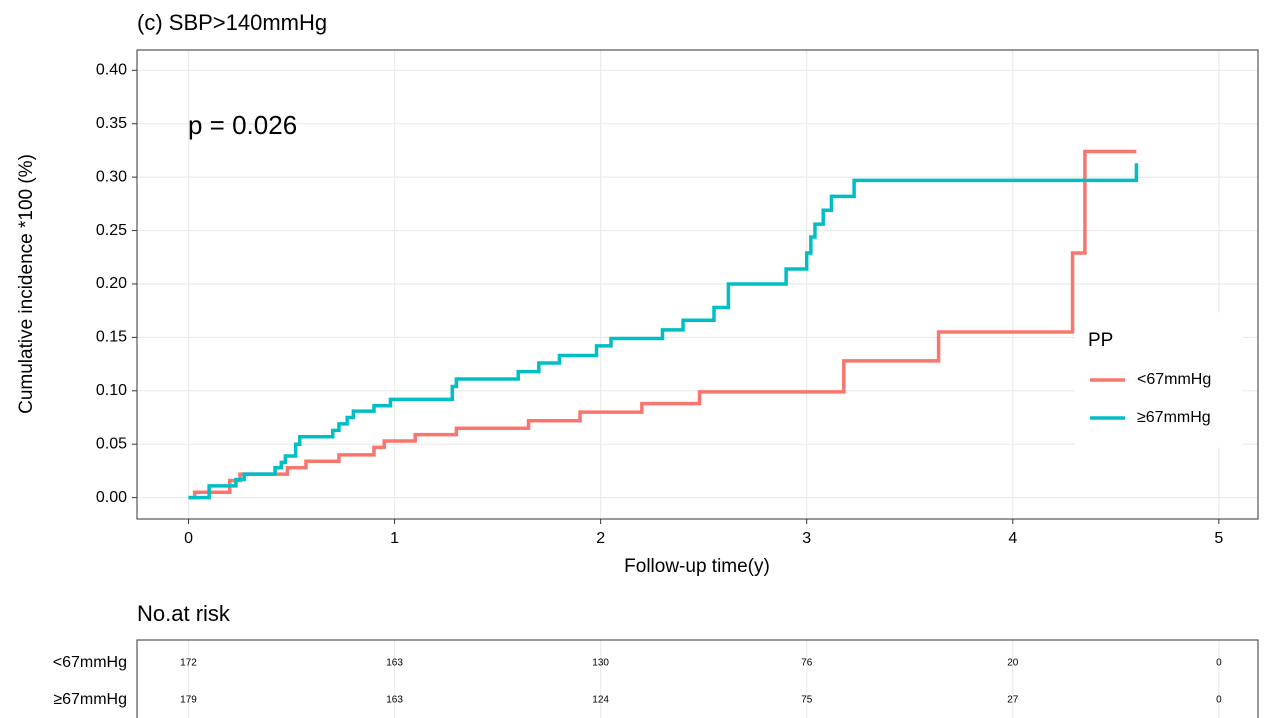 The image size is (1269, 718). I want to click on y-tick-label: 0.25, so click(111, 230).